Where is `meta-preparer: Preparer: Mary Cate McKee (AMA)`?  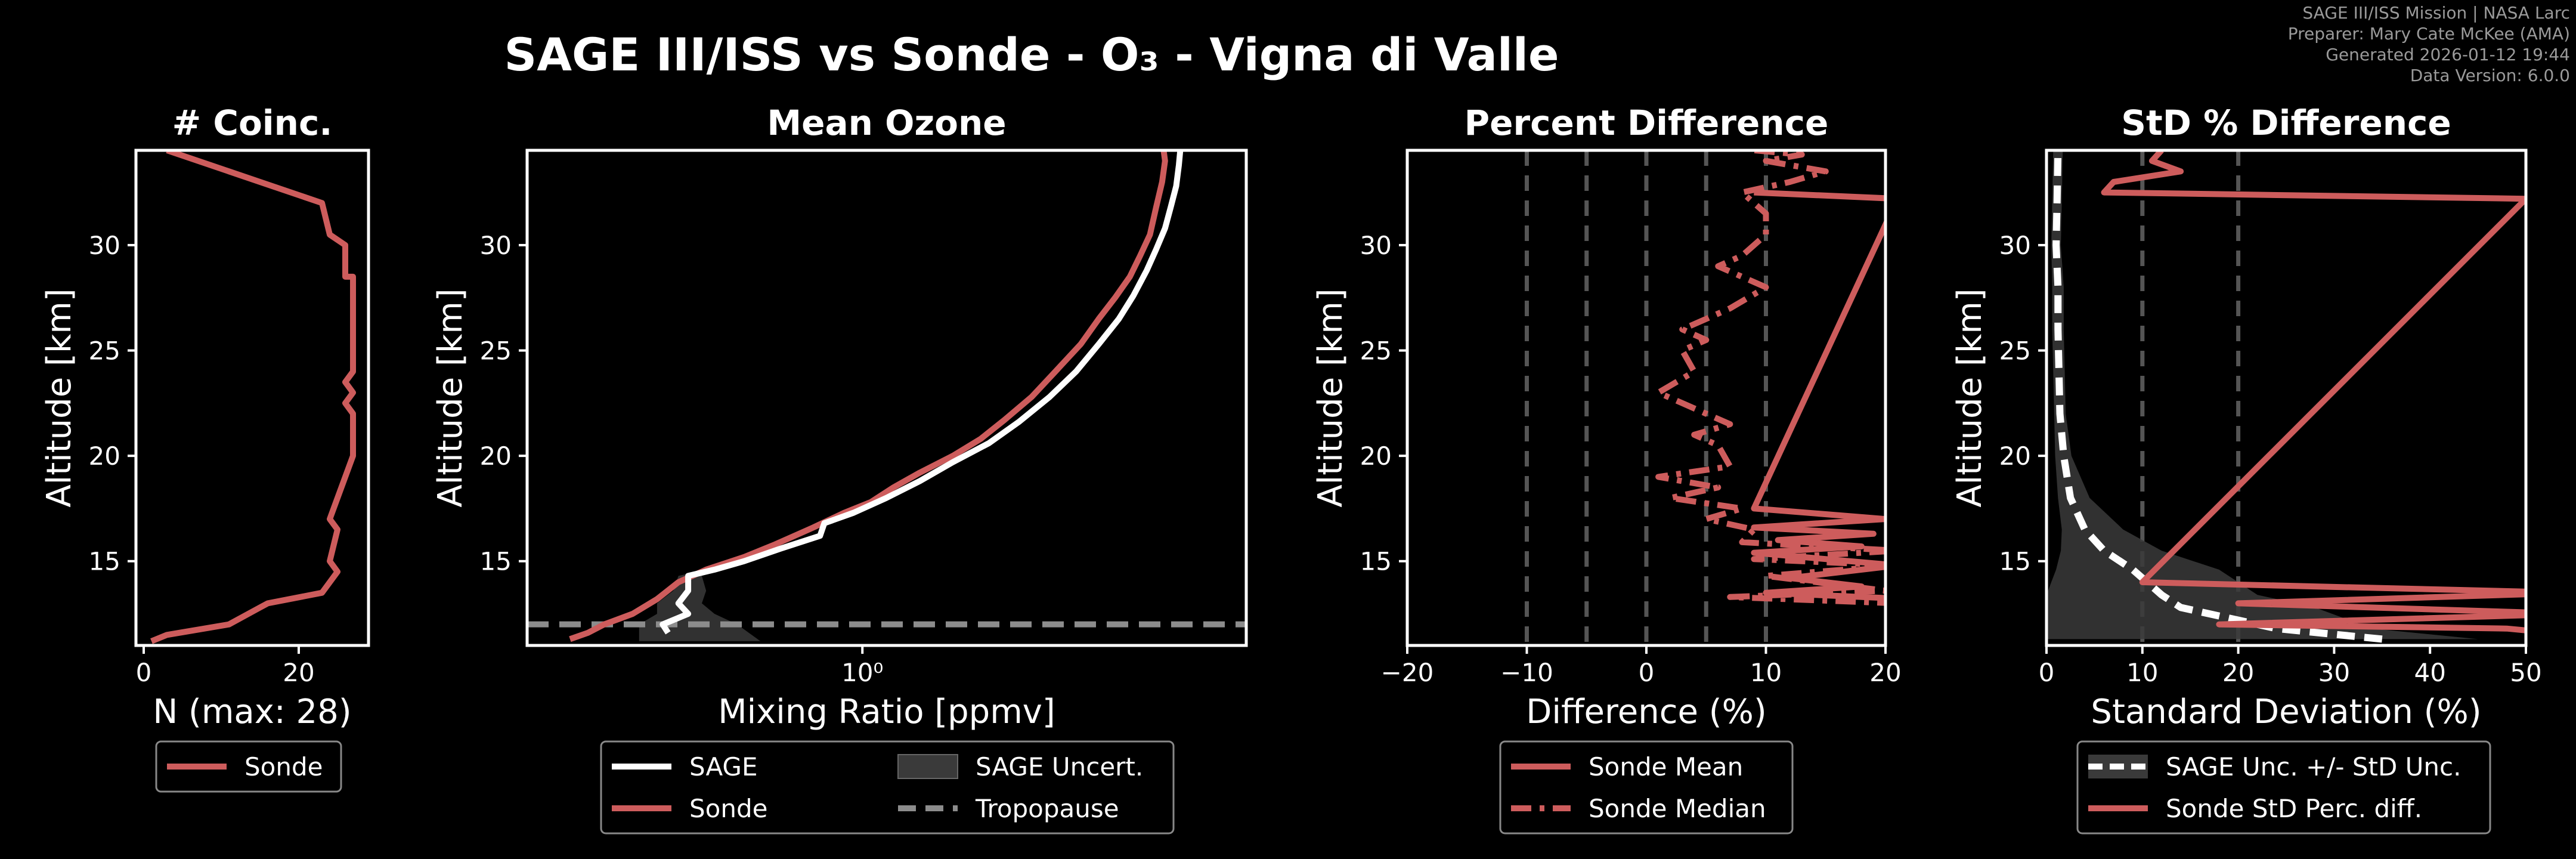
meta-preparer: Preparer: Mary Cate McKee (AMA) is located at coordinates (2428, 34).